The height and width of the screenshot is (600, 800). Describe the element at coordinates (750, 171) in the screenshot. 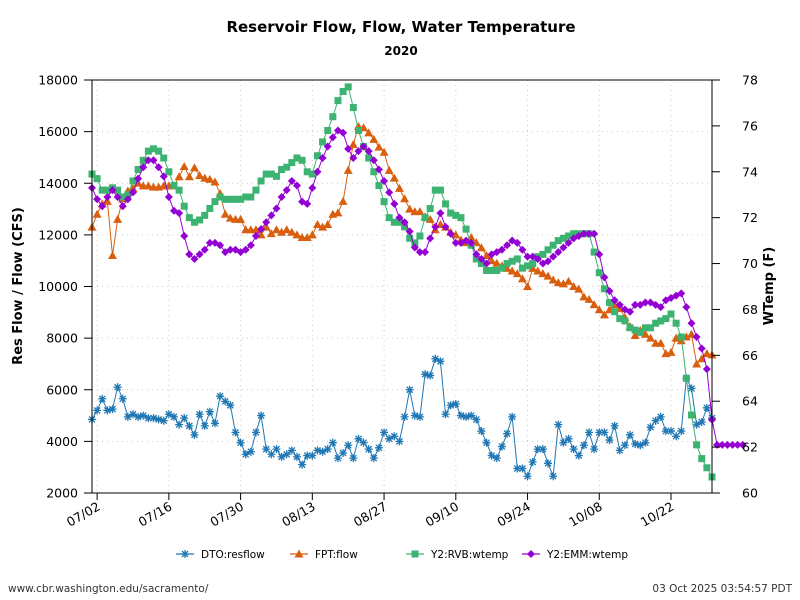

I see `y2-tick-label: 74` at that location.